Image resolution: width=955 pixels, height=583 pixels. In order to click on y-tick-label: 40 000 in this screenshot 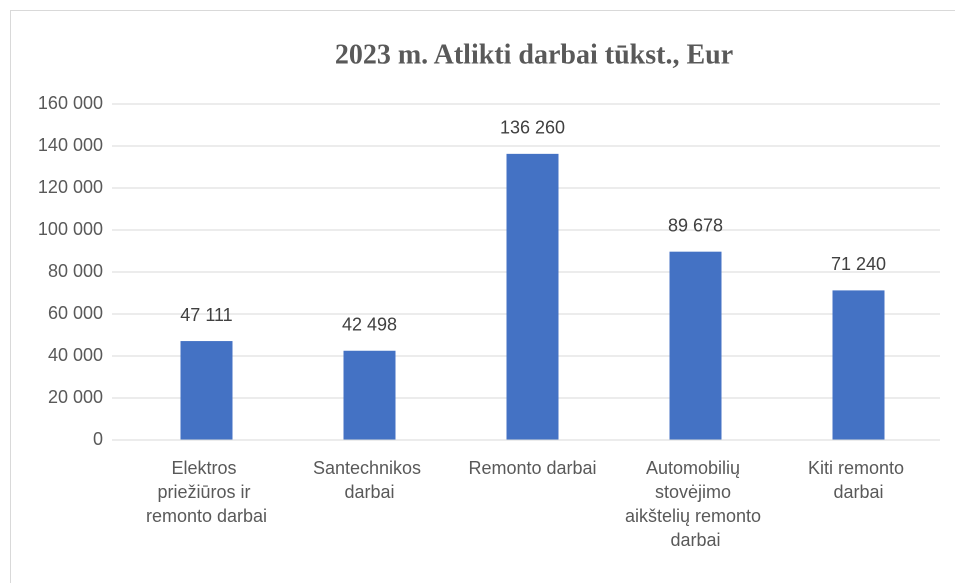, I will do `click(75, 355)`.